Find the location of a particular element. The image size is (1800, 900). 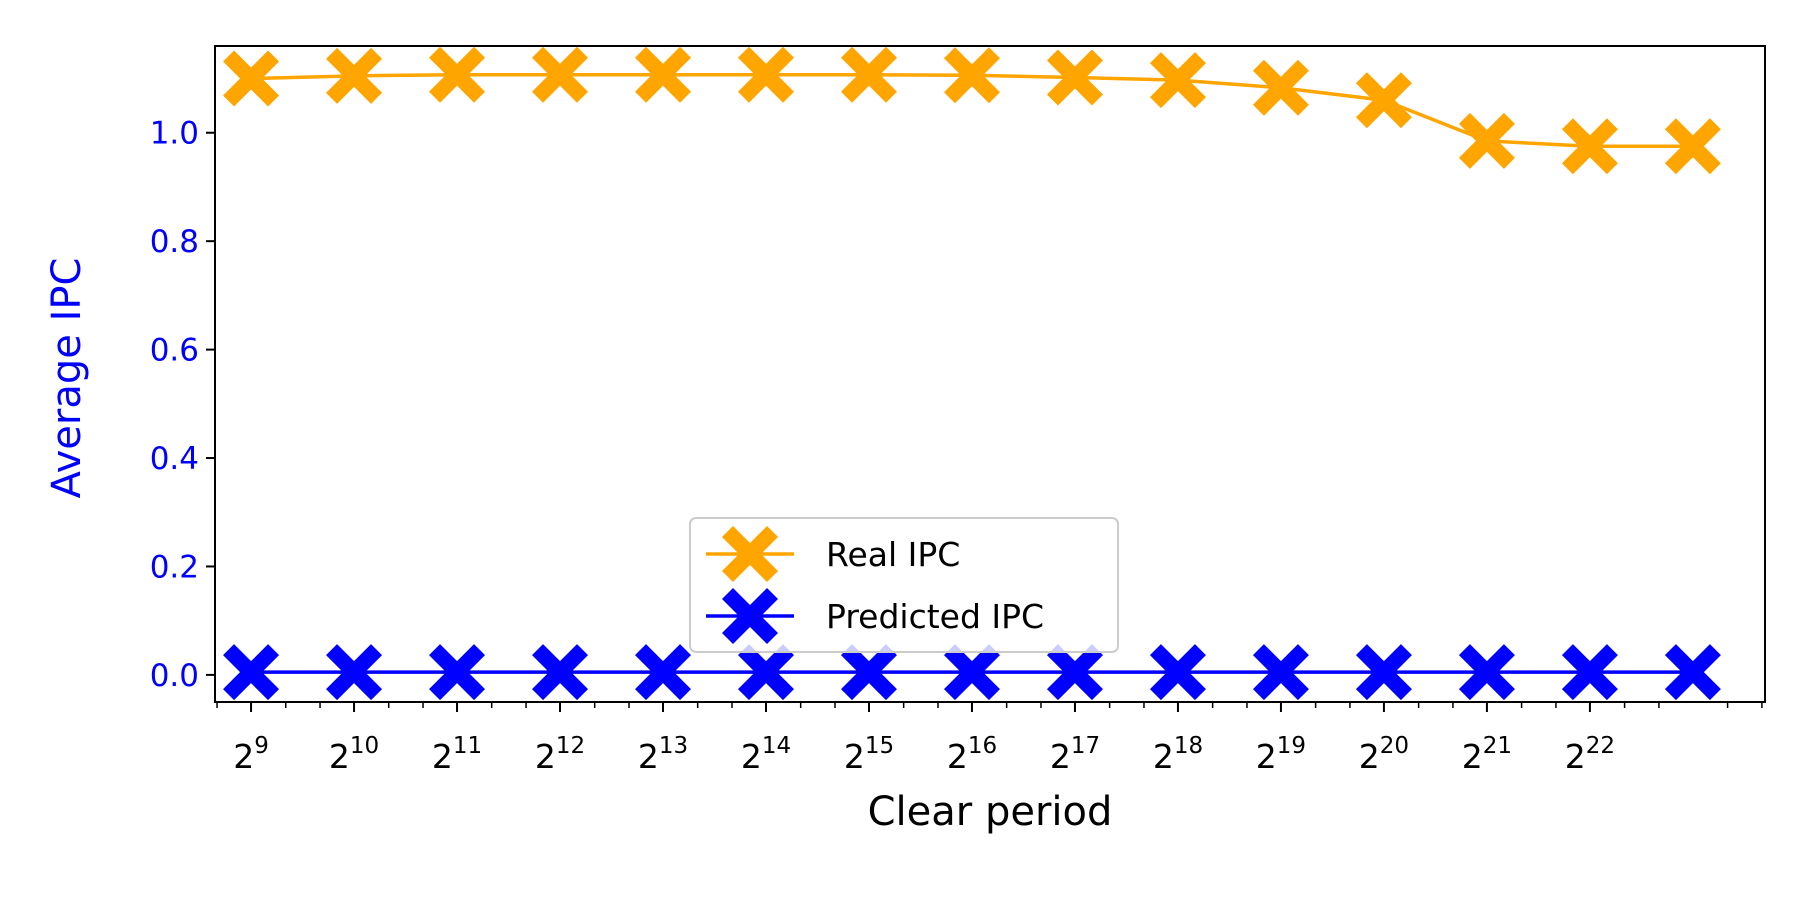

x-tick-label: 214 is located at coordinates (766, 754).